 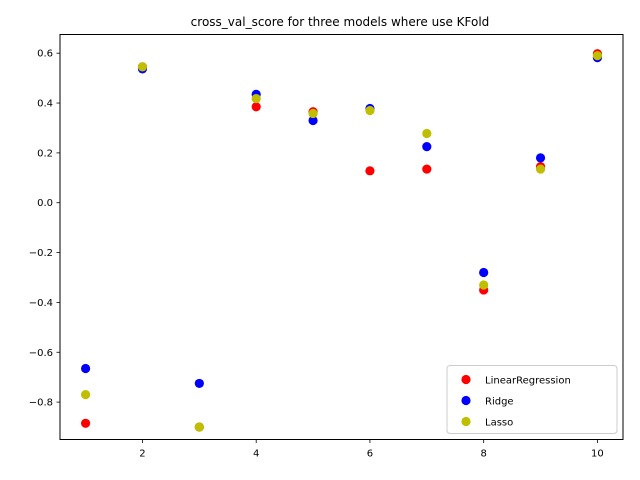 I want to click on legend-label-ridge: Ridge, so click(x=499, y=401).